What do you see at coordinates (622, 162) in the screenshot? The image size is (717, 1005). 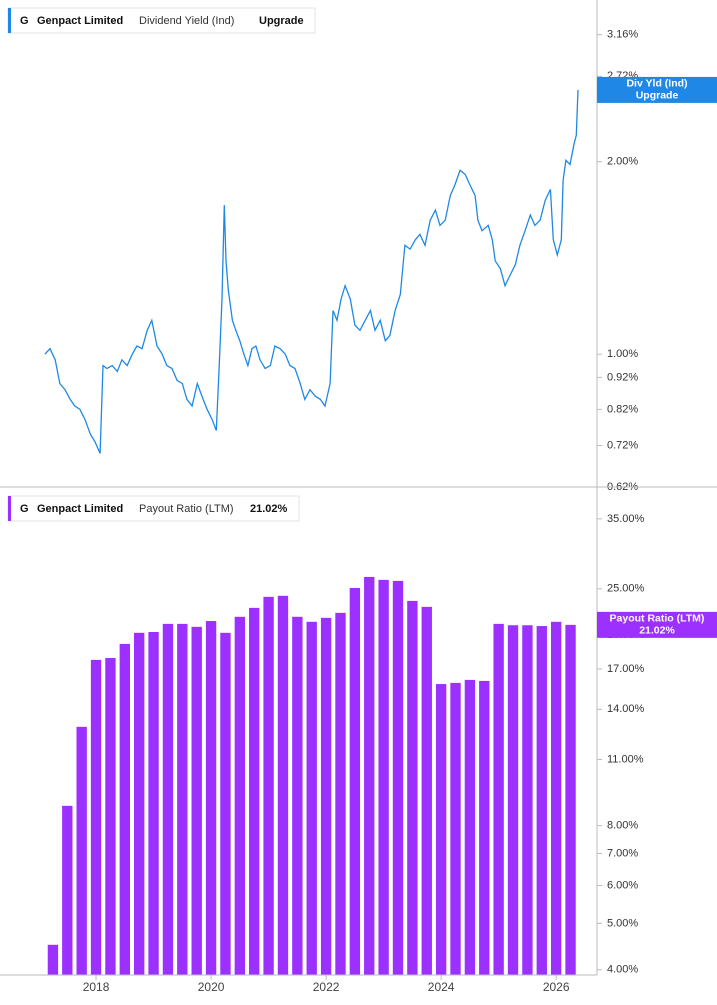 I see `y-tick-label: 2.00%` at bounding box center [622, 162].